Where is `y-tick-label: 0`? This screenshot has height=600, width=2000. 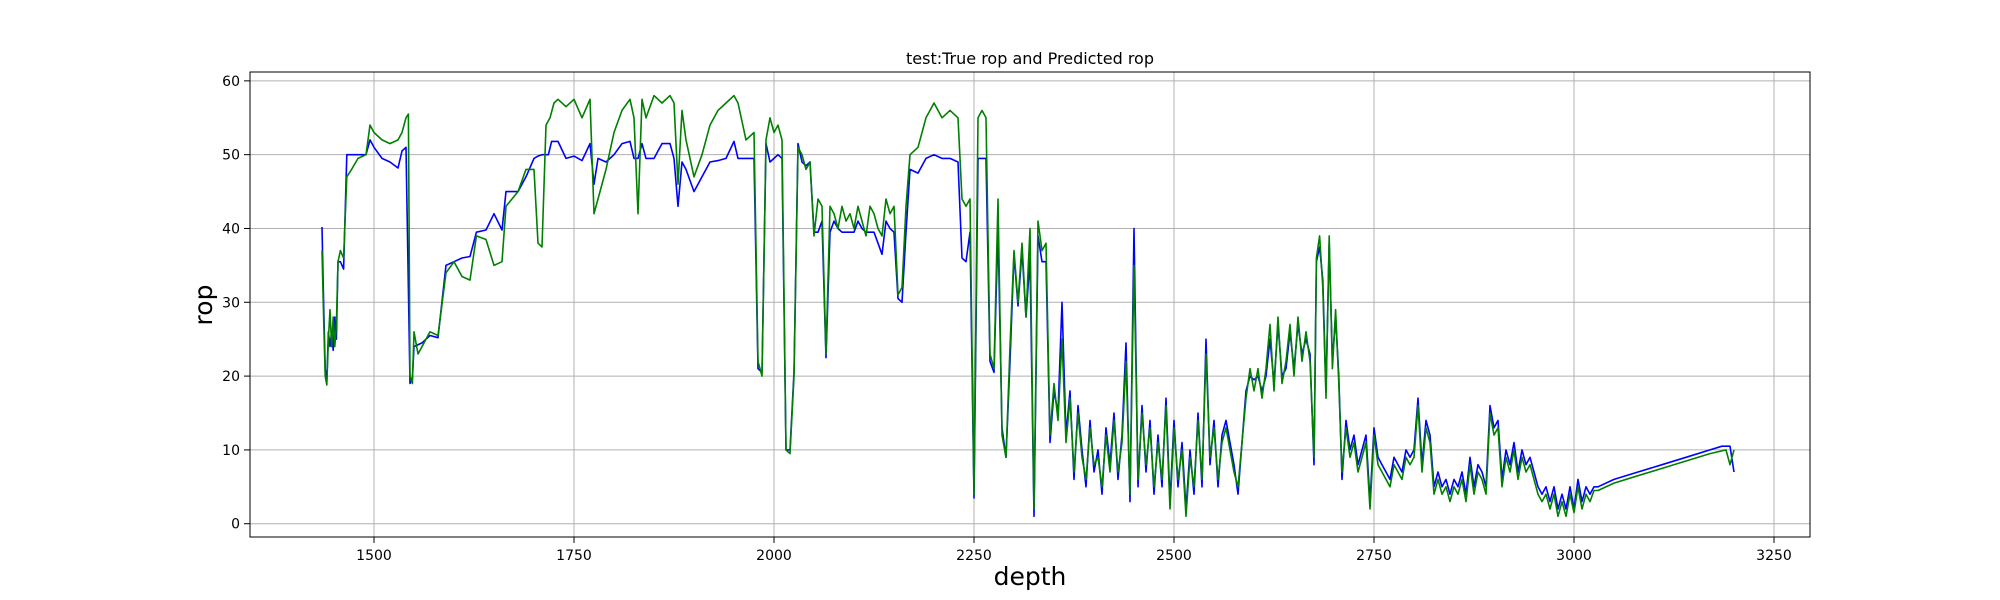 y-tick-label: 0 is located at coordinates (235, 525).